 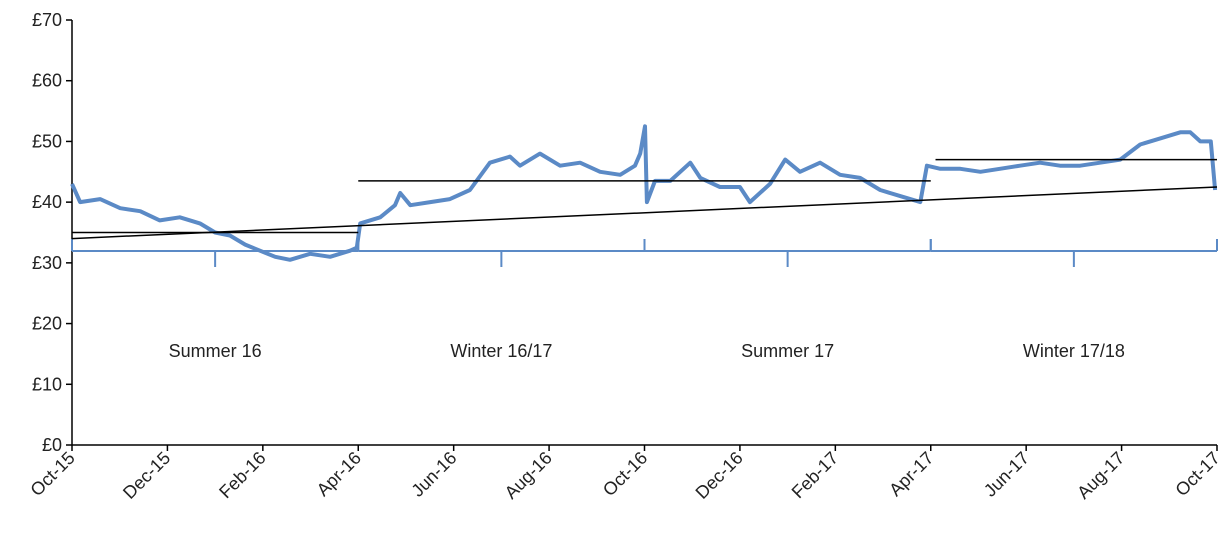 What do you see at coordinates (644, 213) in the screenshot?
I see `reference-line` at bounding box center [644, 213].